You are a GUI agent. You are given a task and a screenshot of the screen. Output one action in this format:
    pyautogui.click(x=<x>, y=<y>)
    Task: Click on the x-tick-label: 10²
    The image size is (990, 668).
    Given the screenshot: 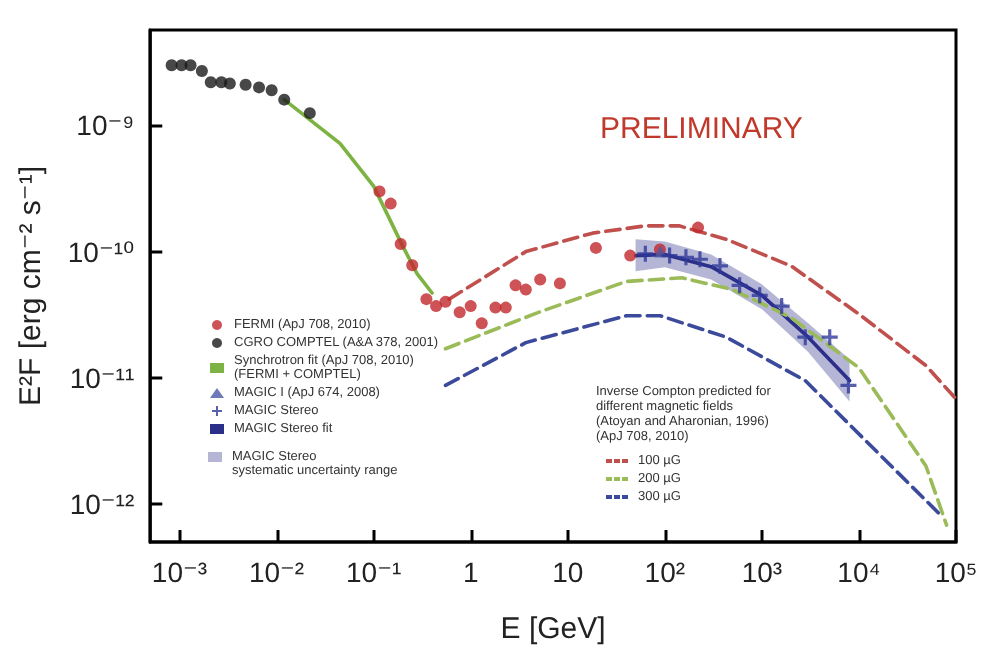 What is the action you would take?
    pyautogui.click(x=665, y=572)
    